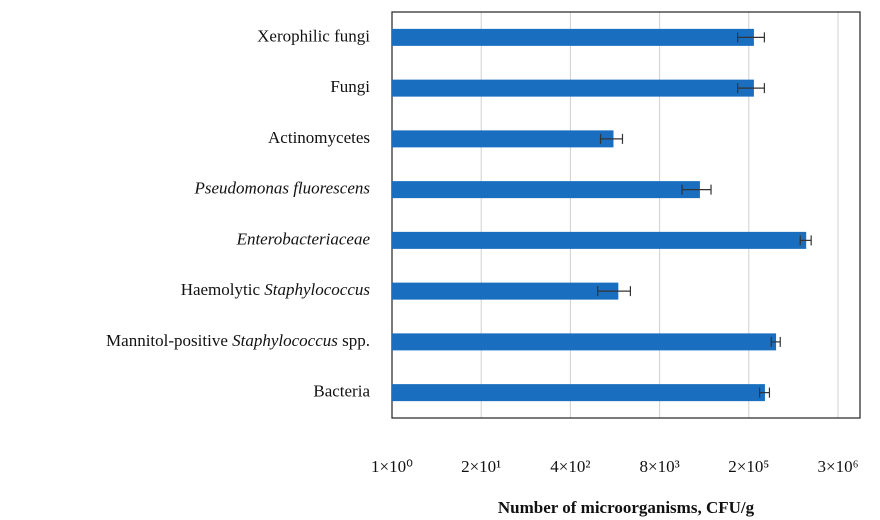 Image resolution: width=880 pixels, height=520 pixels. I want to click on label-part: Mannitol-positive, so click(169, 340).